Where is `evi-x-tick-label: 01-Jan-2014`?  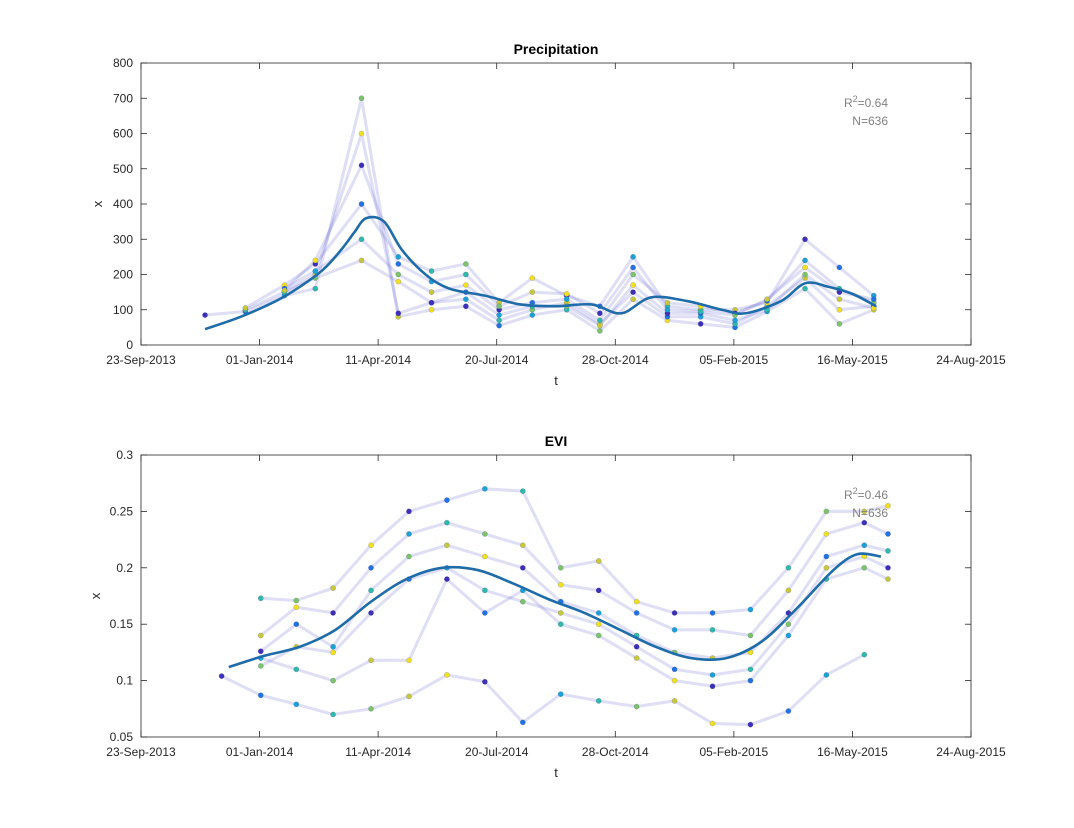
evi-x-tick-label: 01-Jan-2014 is located at coordinates (260, 752).